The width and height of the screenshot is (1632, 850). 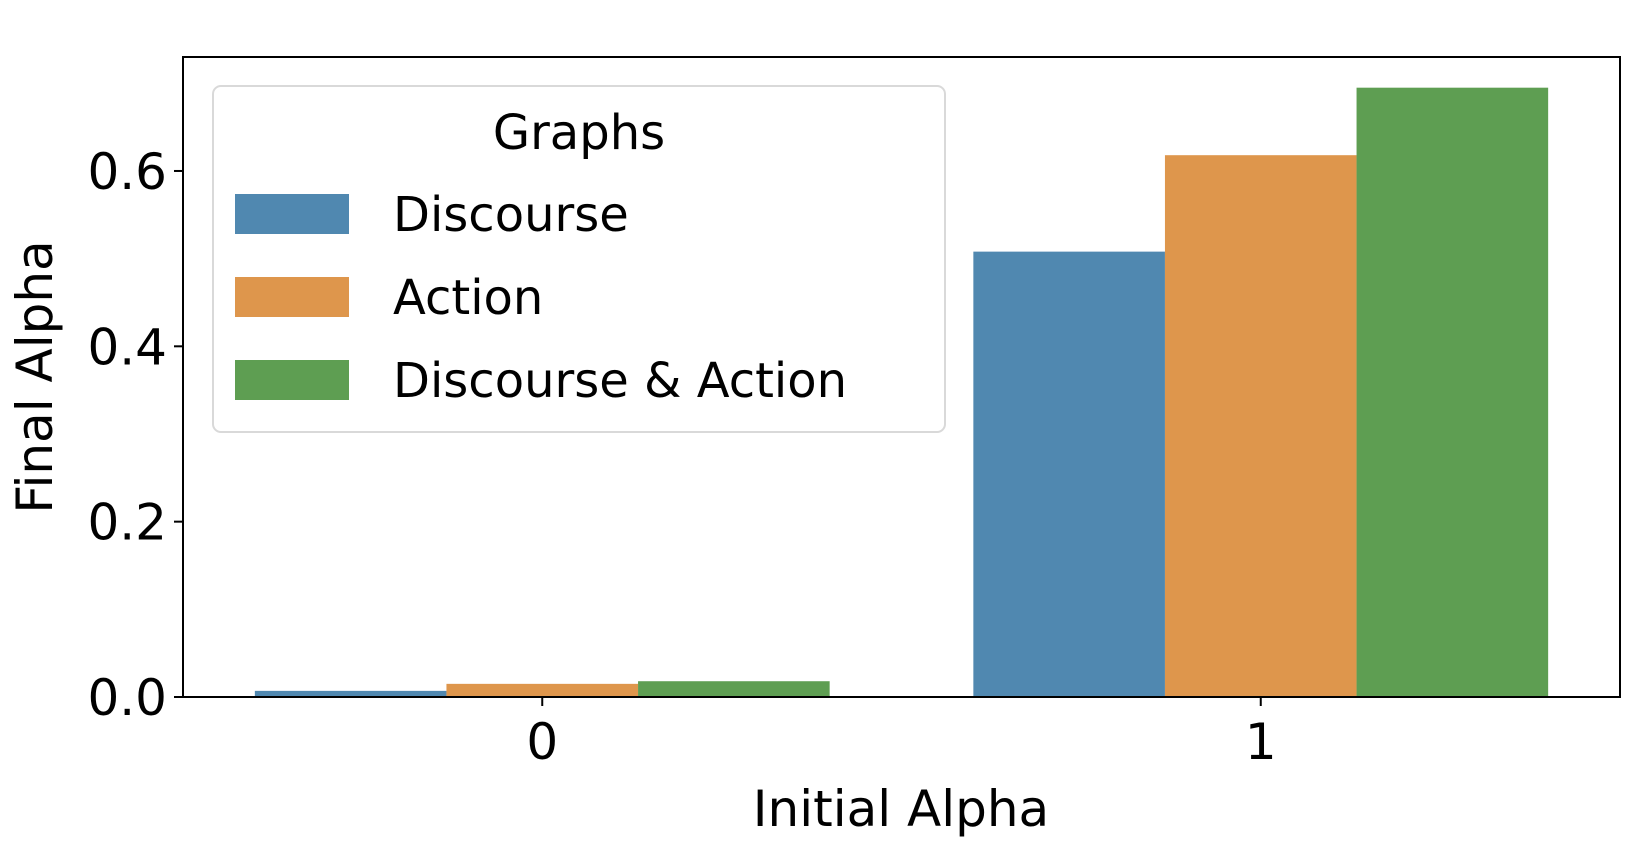 I want to click on y-tick-label: 0.2, so click(x=127, y=523).